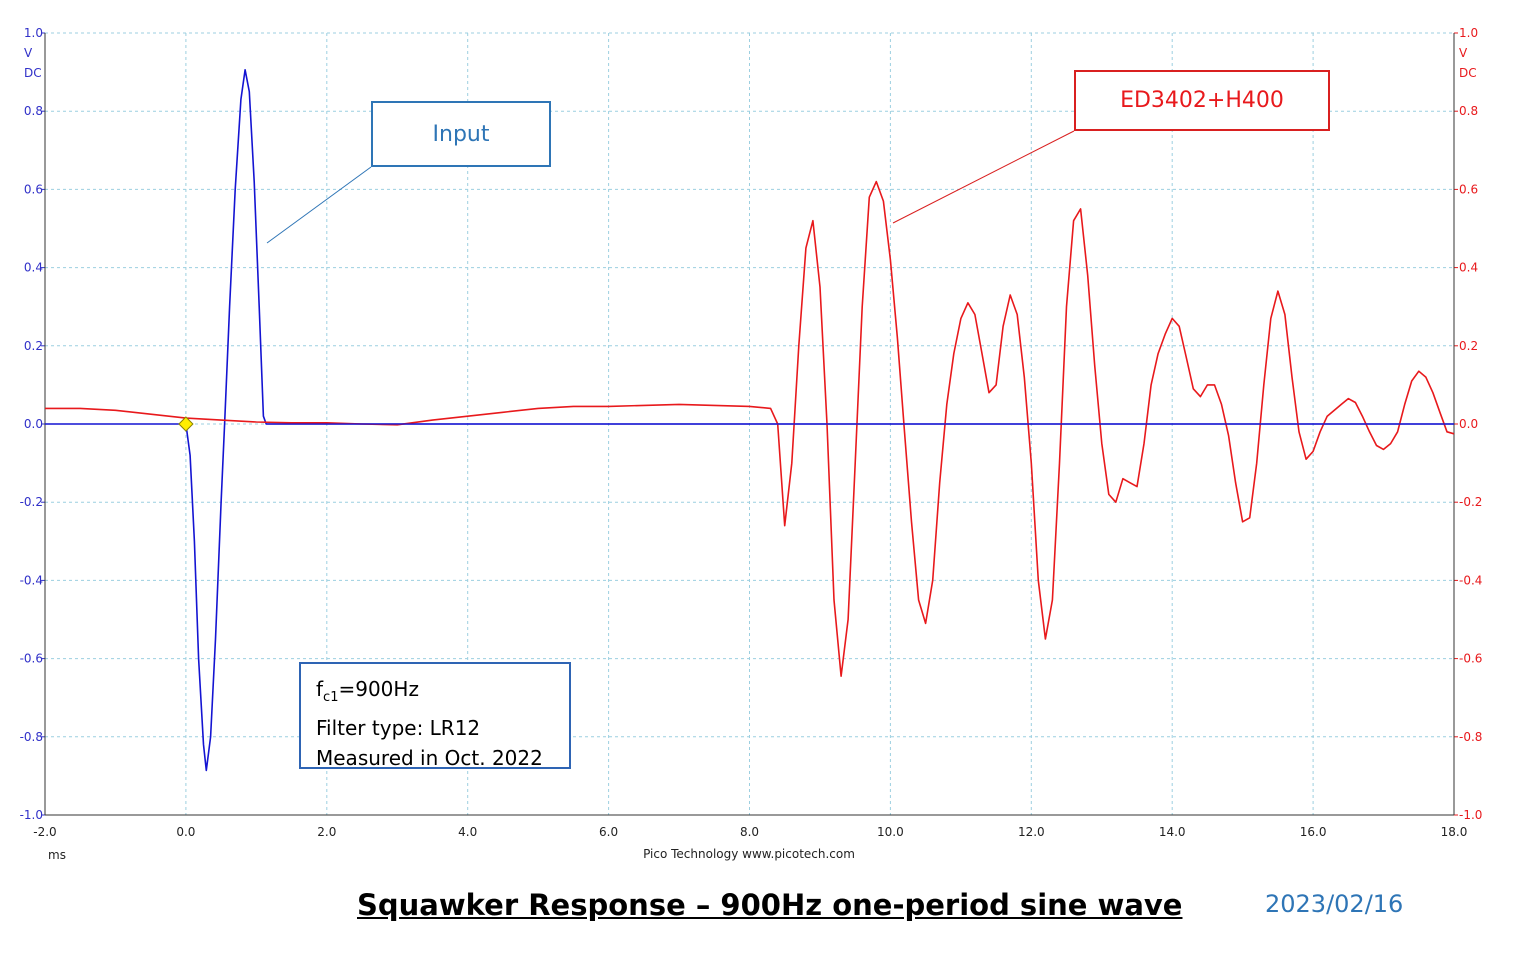 This screenshot has height=963, width=1513. Describe the element at coordinates (185, 832) in the screenshot. I see `x-tick-label: 0.0` at that location.